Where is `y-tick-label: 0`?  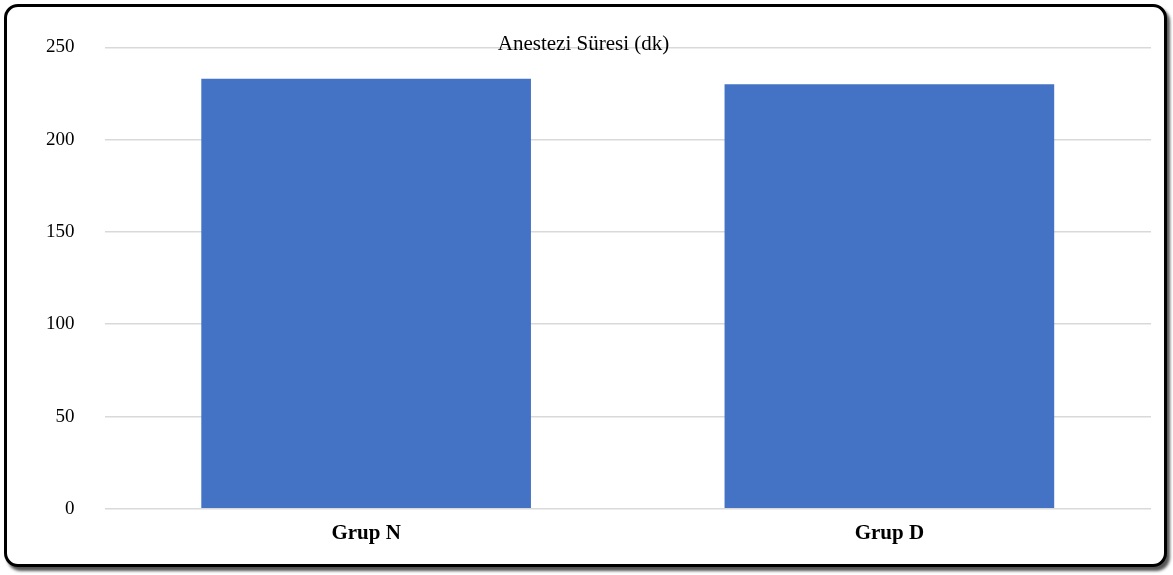 y-tick-label: 0 is located at coordinates (70, 507).